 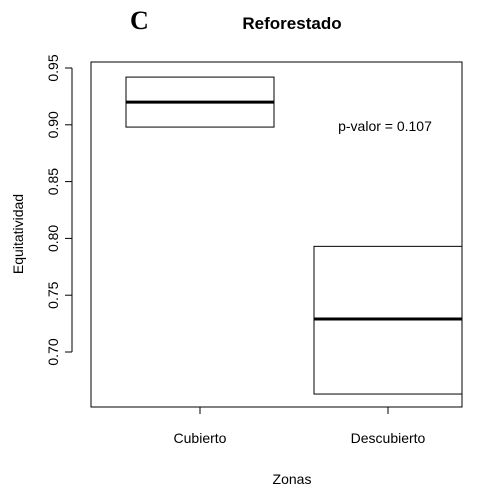 I want to click on y-tick-label: 0.75, so click(x=53, y=294).